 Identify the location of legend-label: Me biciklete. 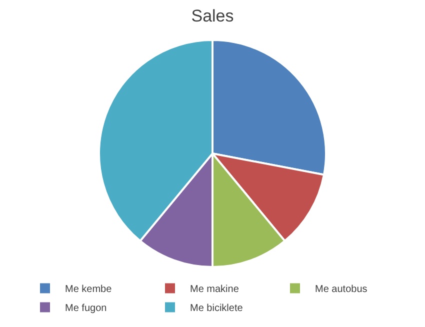
(217, 308).